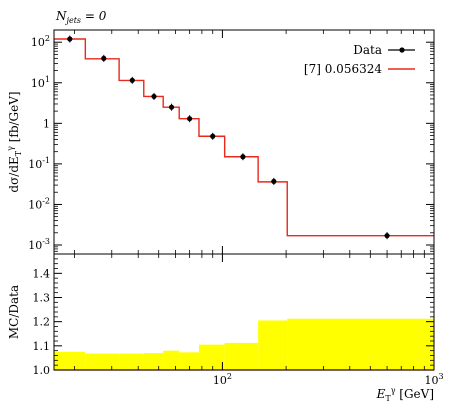  Describe the element at coordinates (433, 379) in the screenshot. I see `x-tick-label: 10³` at that location.